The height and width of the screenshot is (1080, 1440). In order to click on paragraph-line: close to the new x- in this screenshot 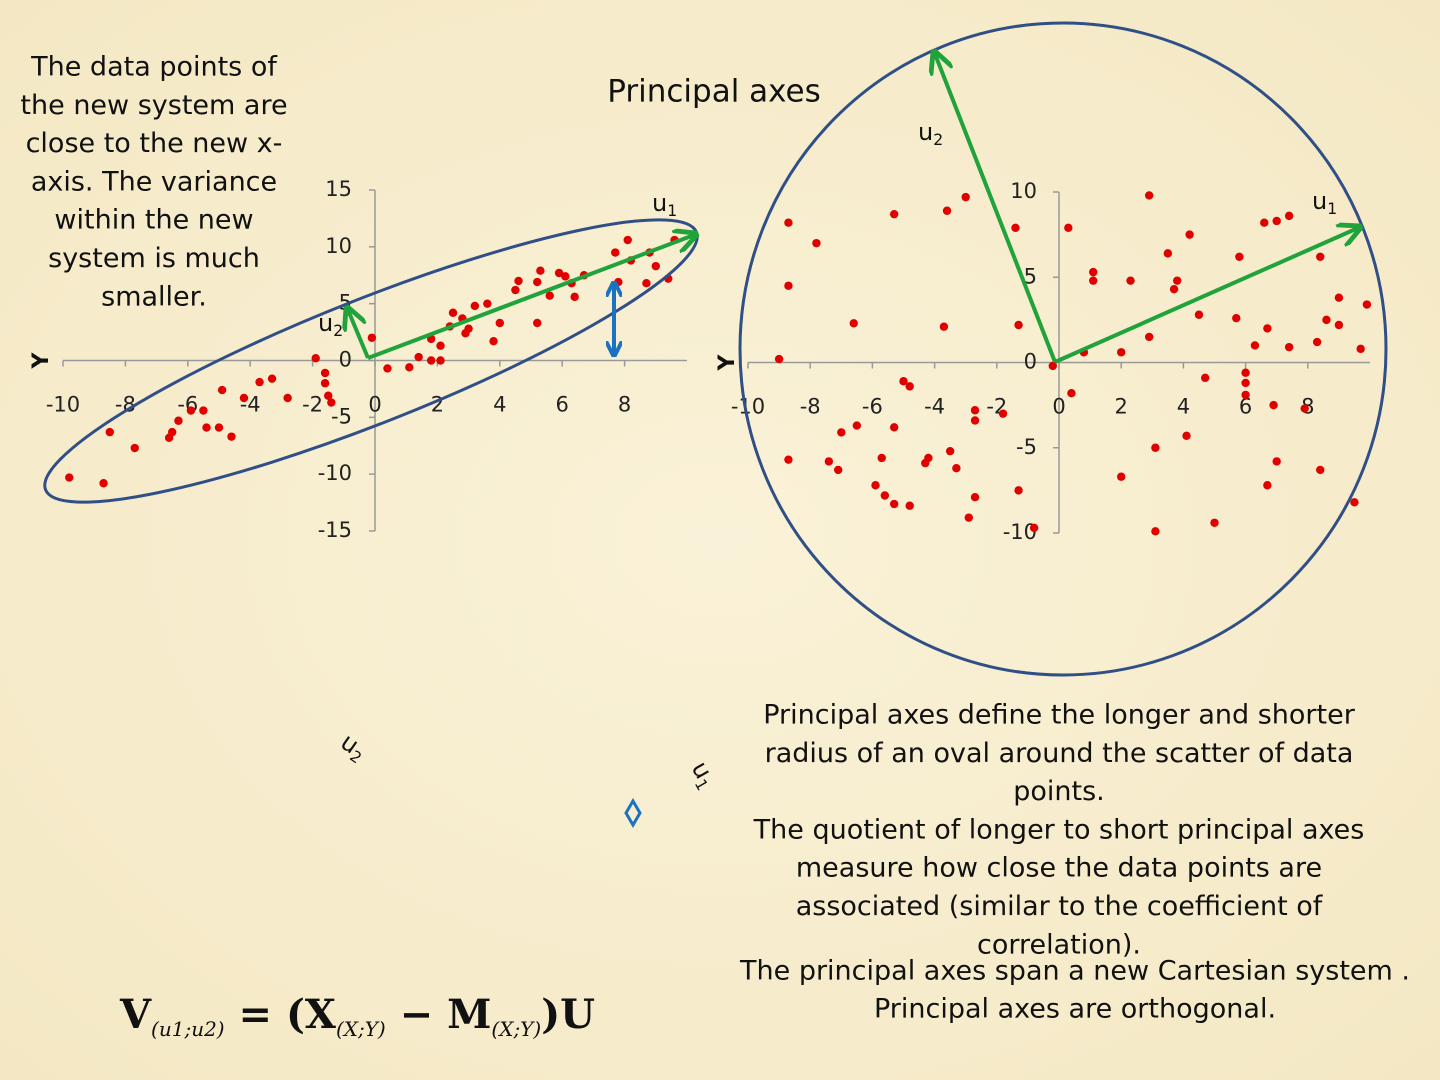, I will do `click(154, 143)`.